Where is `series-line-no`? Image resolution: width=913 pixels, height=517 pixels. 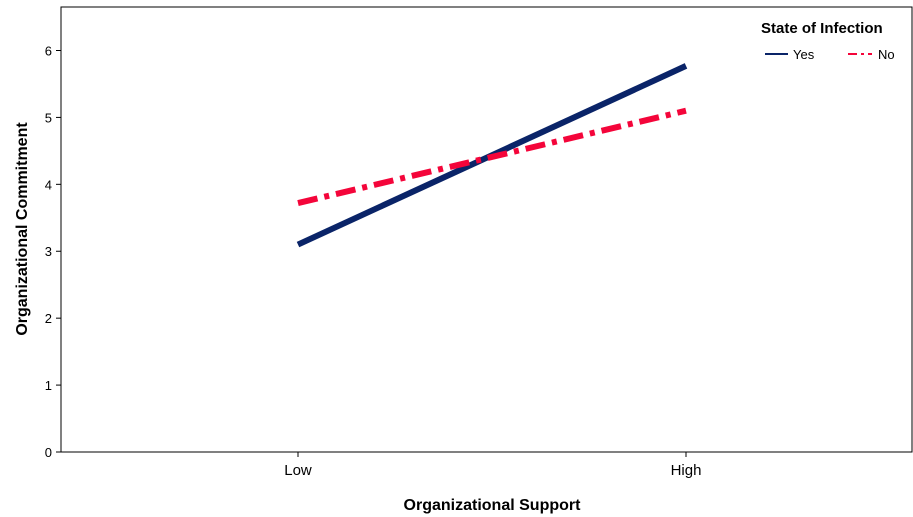
series-line-no is located at coordinates (492, 156).